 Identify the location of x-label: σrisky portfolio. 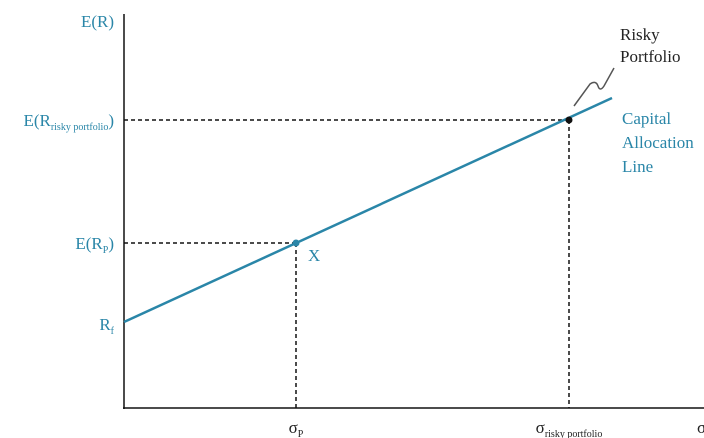
(569, 428).